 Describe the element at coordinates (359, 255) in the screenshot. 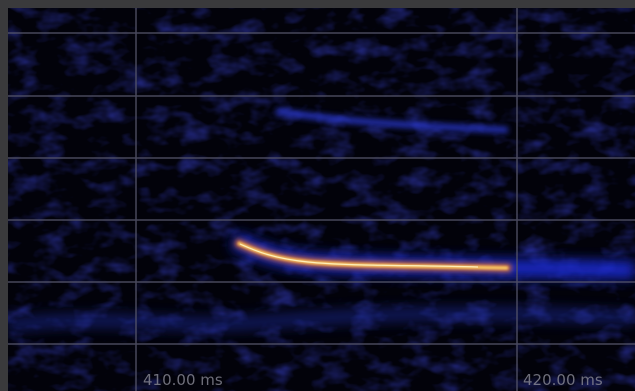

I see `chirp-hot` at that location.